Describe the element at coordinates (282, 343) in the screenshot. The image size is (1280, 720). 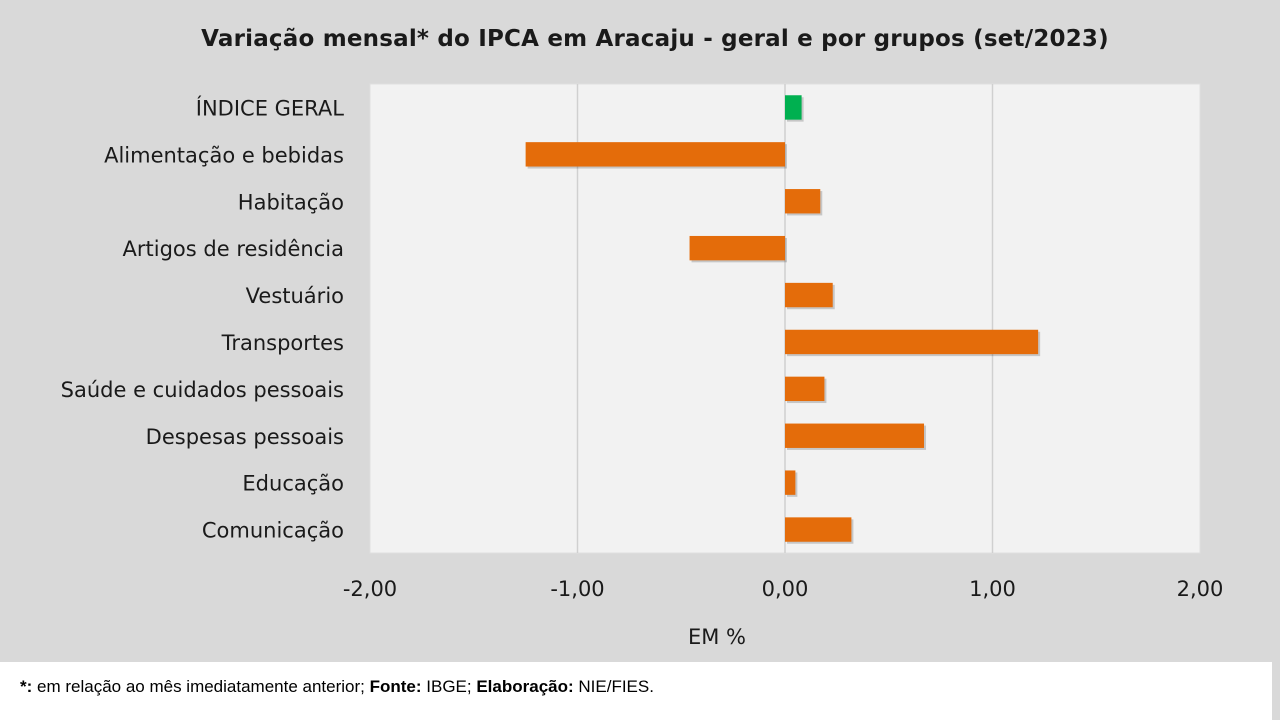
I see `y-category-label: Transportes` at that location.